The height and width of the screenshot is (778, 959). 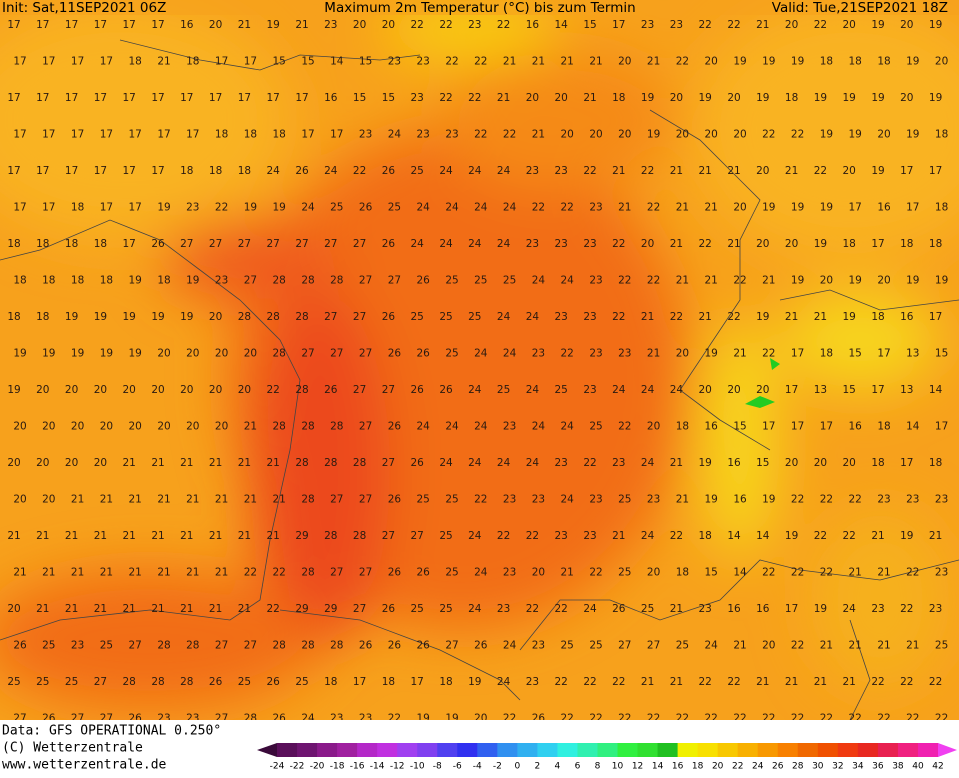 What do you see at coordinates (878, 767) in the screenshot?
I see `legend-label: 36` at bounding box center [878, 767].